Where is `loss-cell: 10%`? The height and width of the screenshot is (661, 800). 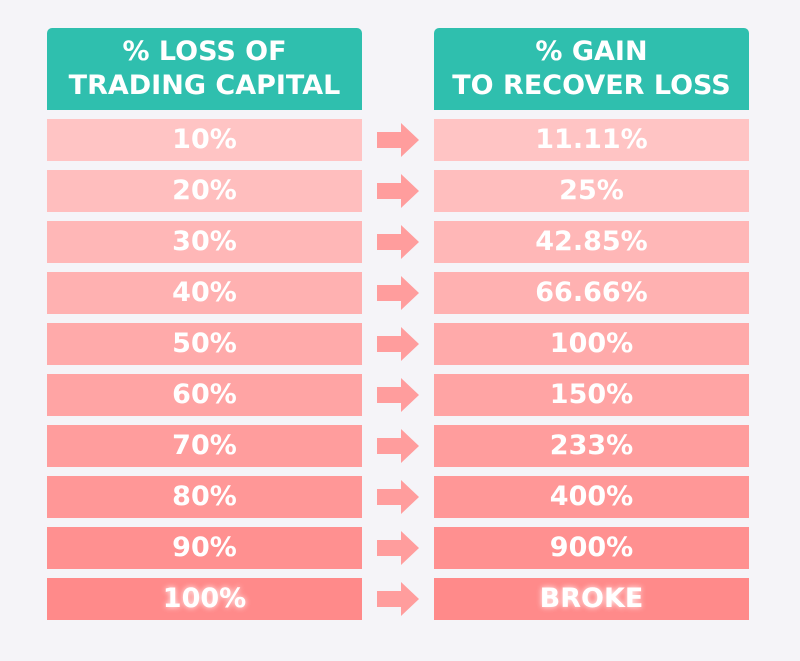 loss-cell: 10% is located at coordinates (204, 140).